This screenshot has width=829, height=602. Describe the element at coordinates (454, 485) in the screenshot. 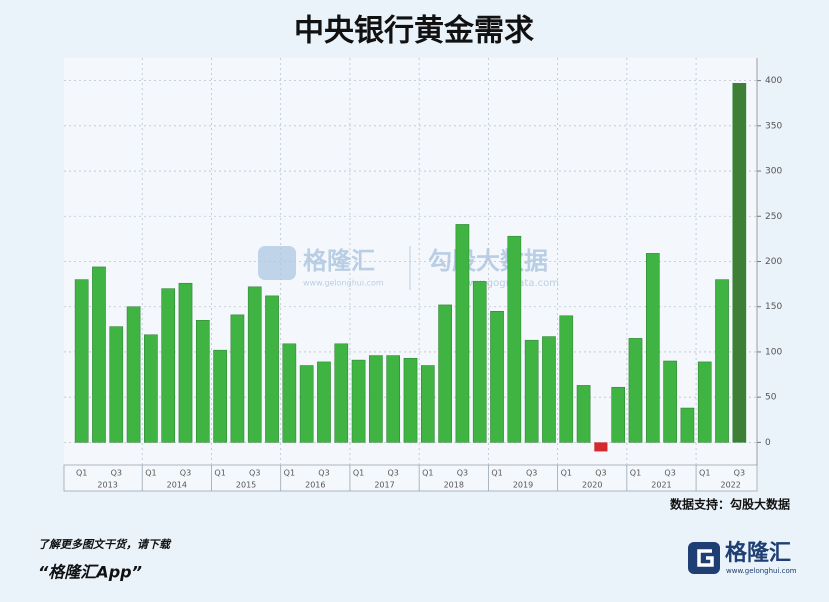

I see `year-label: 2018` at that location.